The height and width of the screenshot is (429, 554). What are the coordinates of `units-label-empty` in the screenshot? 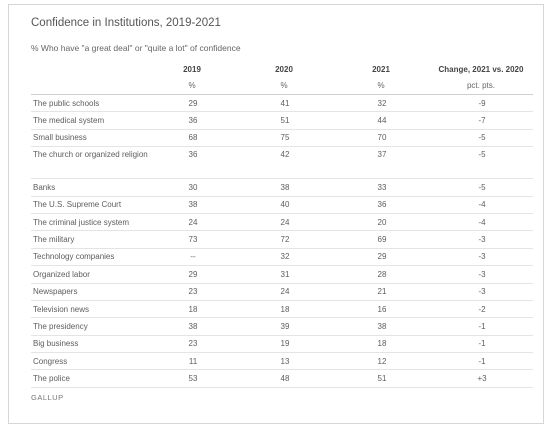 It's located at (90, 86).